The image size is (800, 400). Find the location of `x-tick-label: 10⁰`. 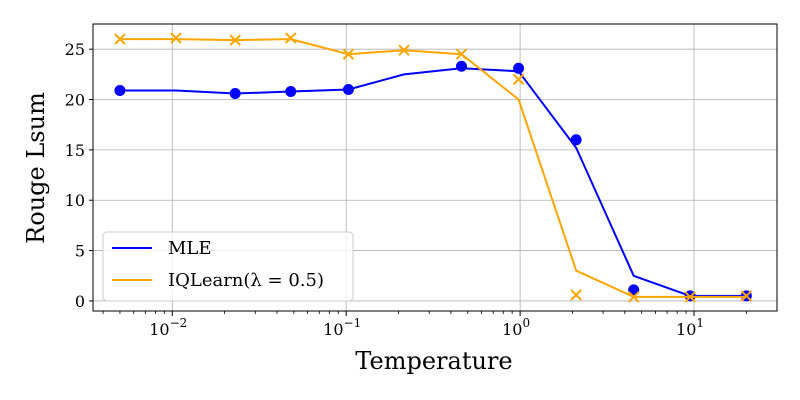

x-tick-label: 10⁰ is located at coordinates (516, 327).